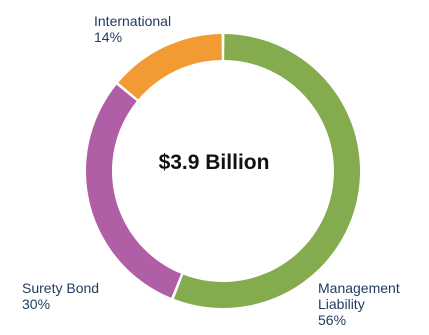  Describe the element at coordinates (341, 304) in the screenshot. I see `slice-name-management-liability-line2: Liability` at that location.